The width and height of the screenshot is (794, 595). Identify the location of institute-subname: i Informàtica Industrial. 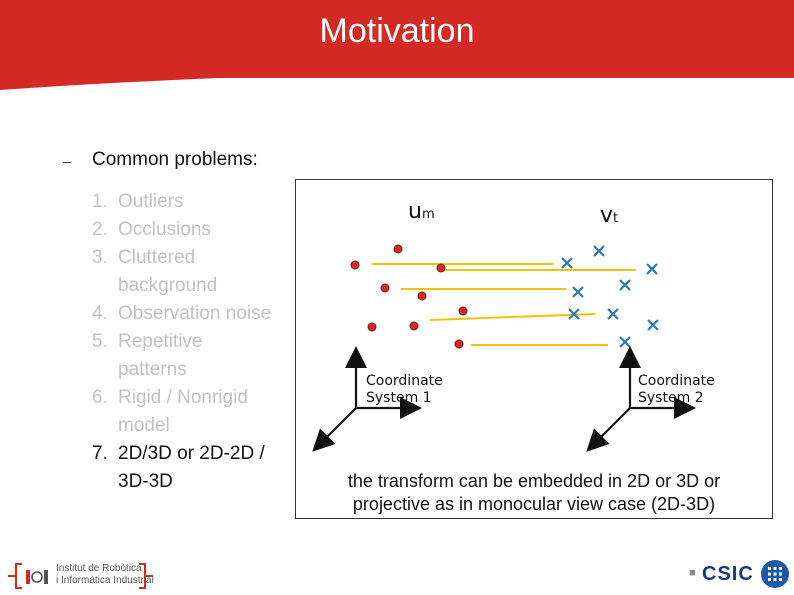
(105, 580).